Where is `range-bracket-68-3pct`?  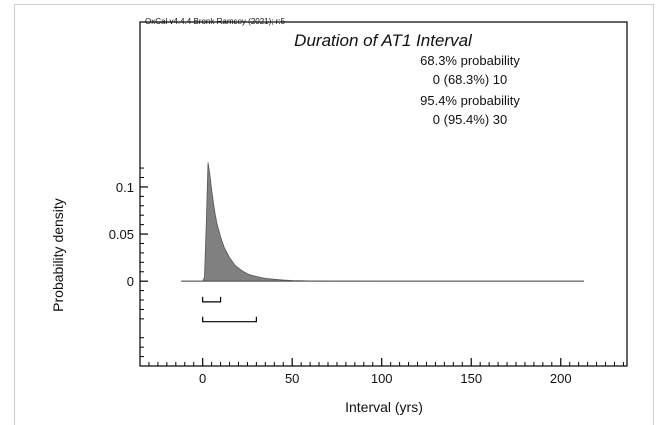
range-bracket-68-3pct is located at coordinates (212, 299).